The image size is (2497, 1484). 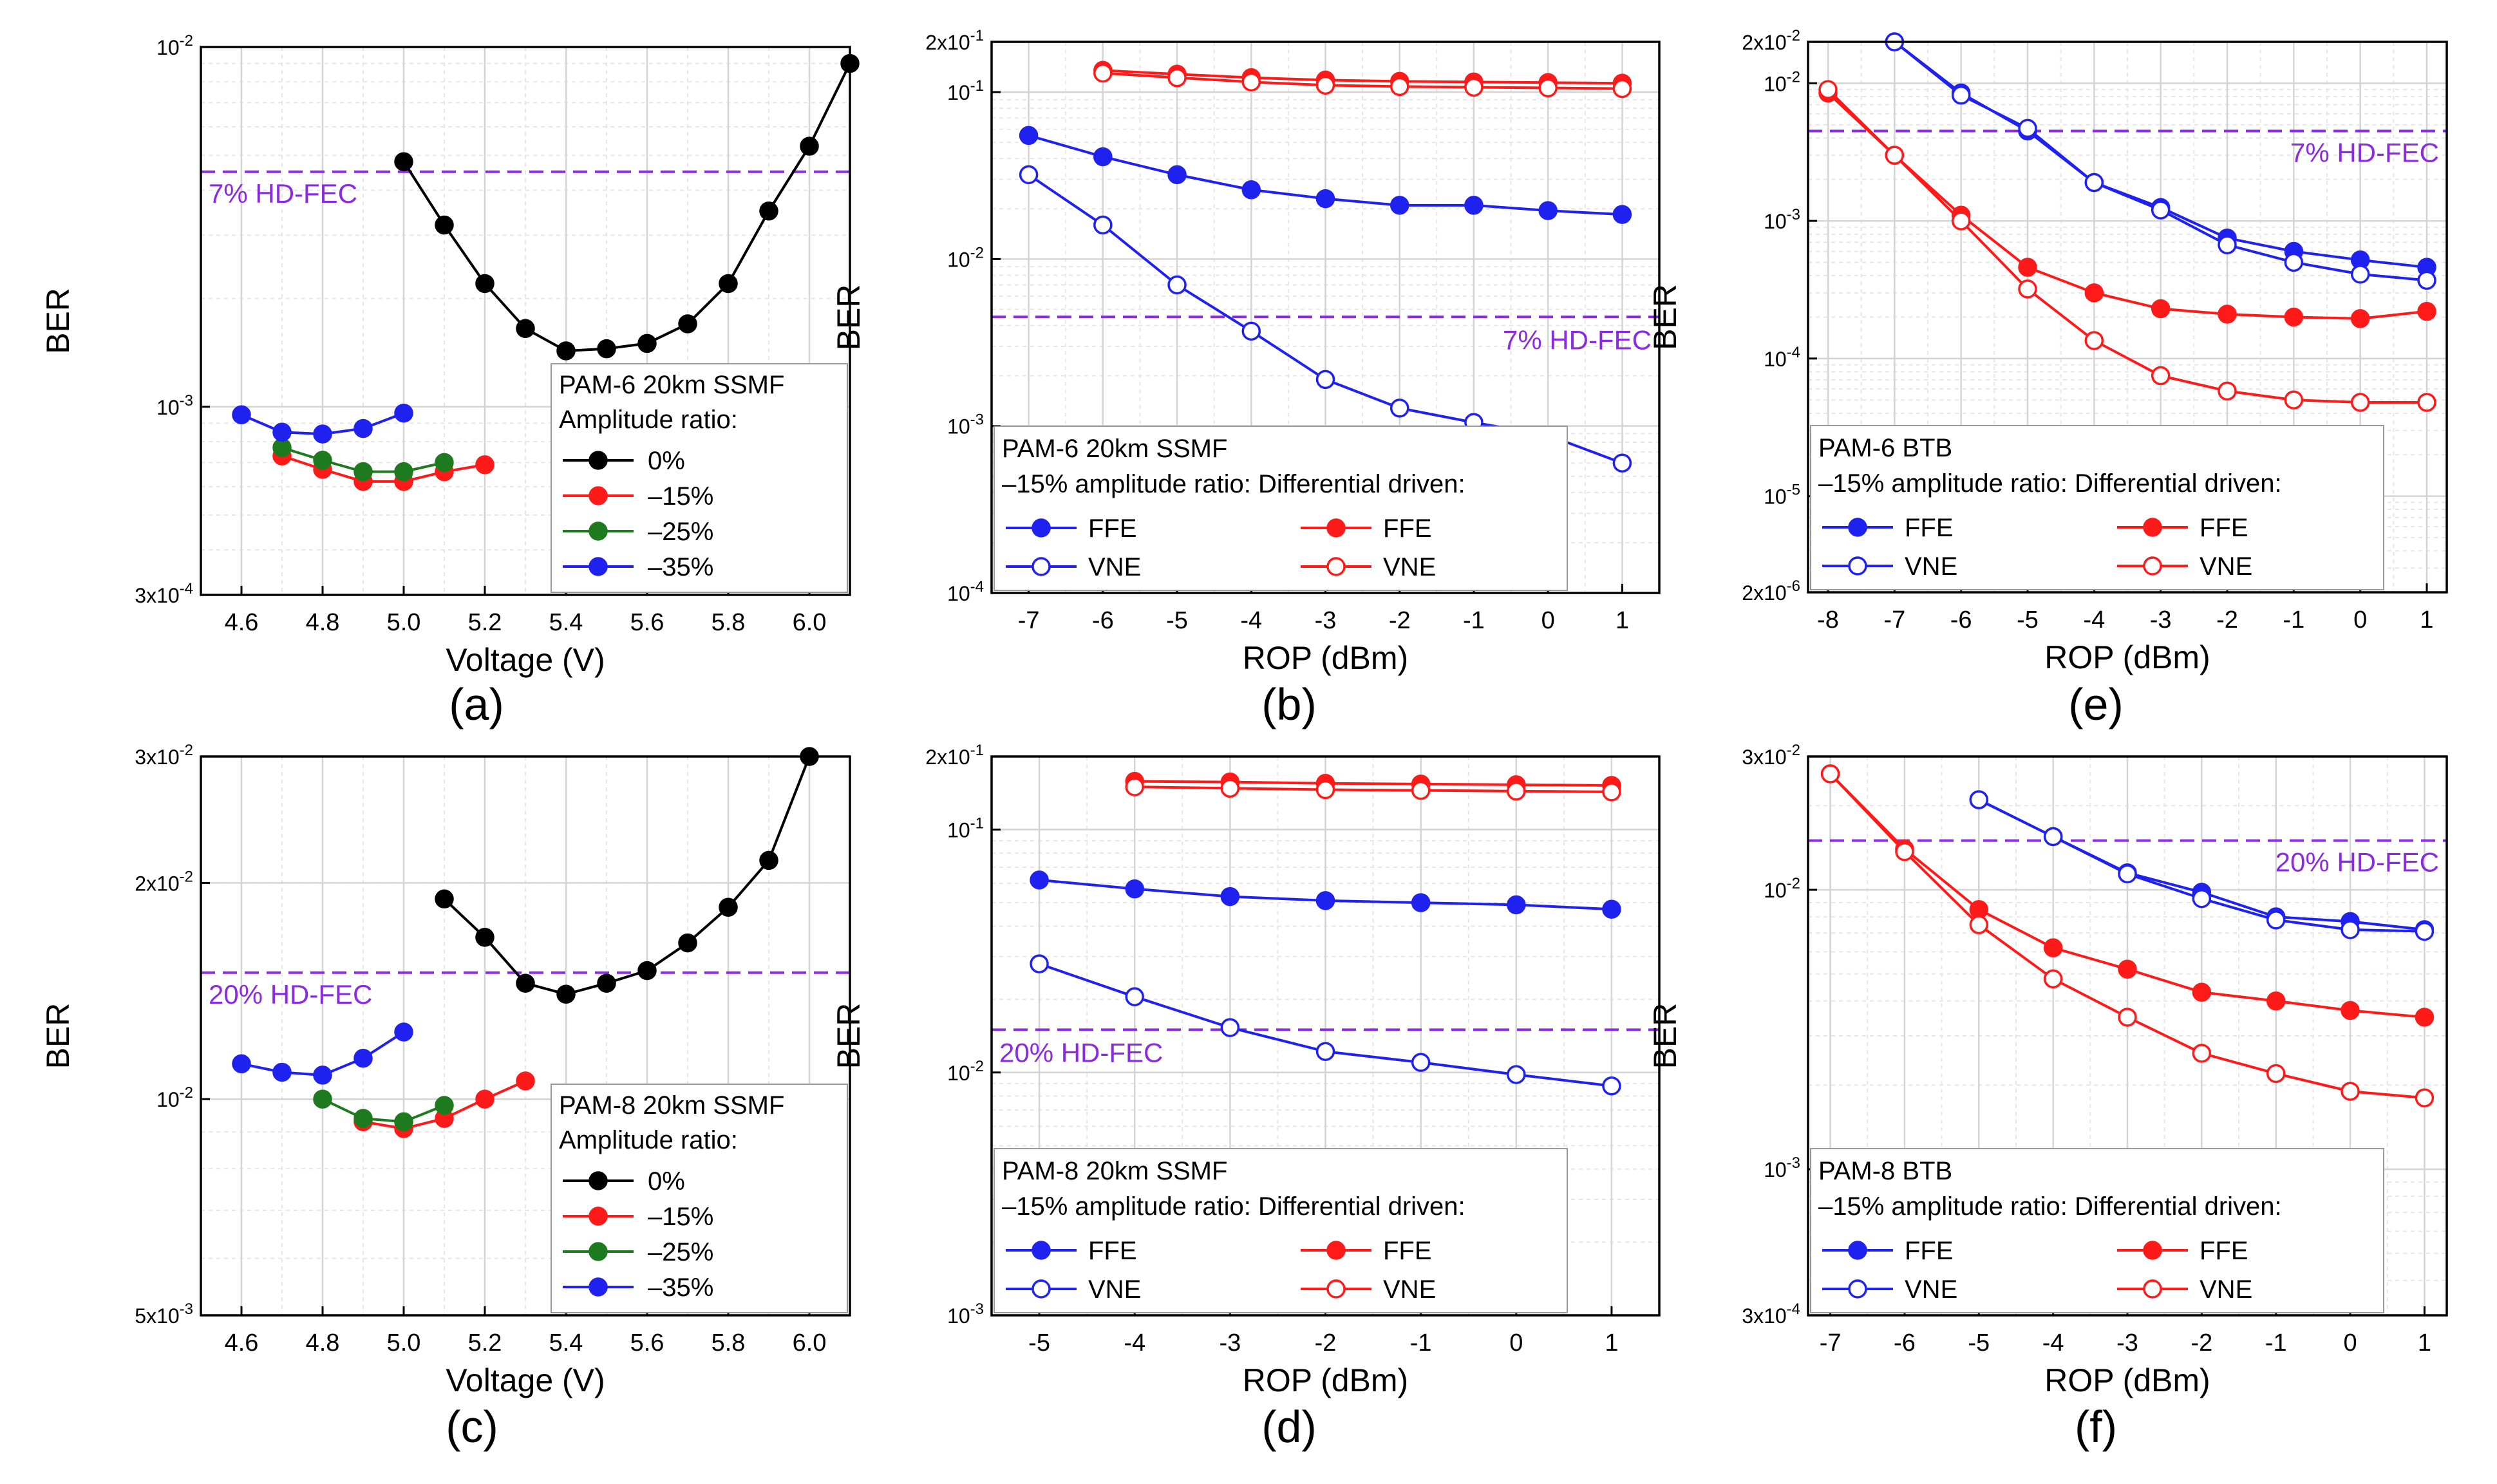 I want to click on x-tick-label: 6.0, so click(x=810, y=1343).